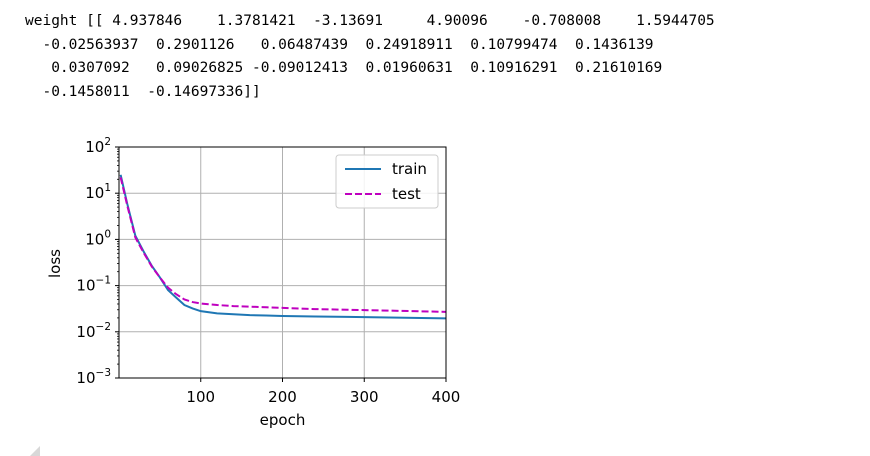  I want to click on x-tick-label: 200, so click(282, 397).